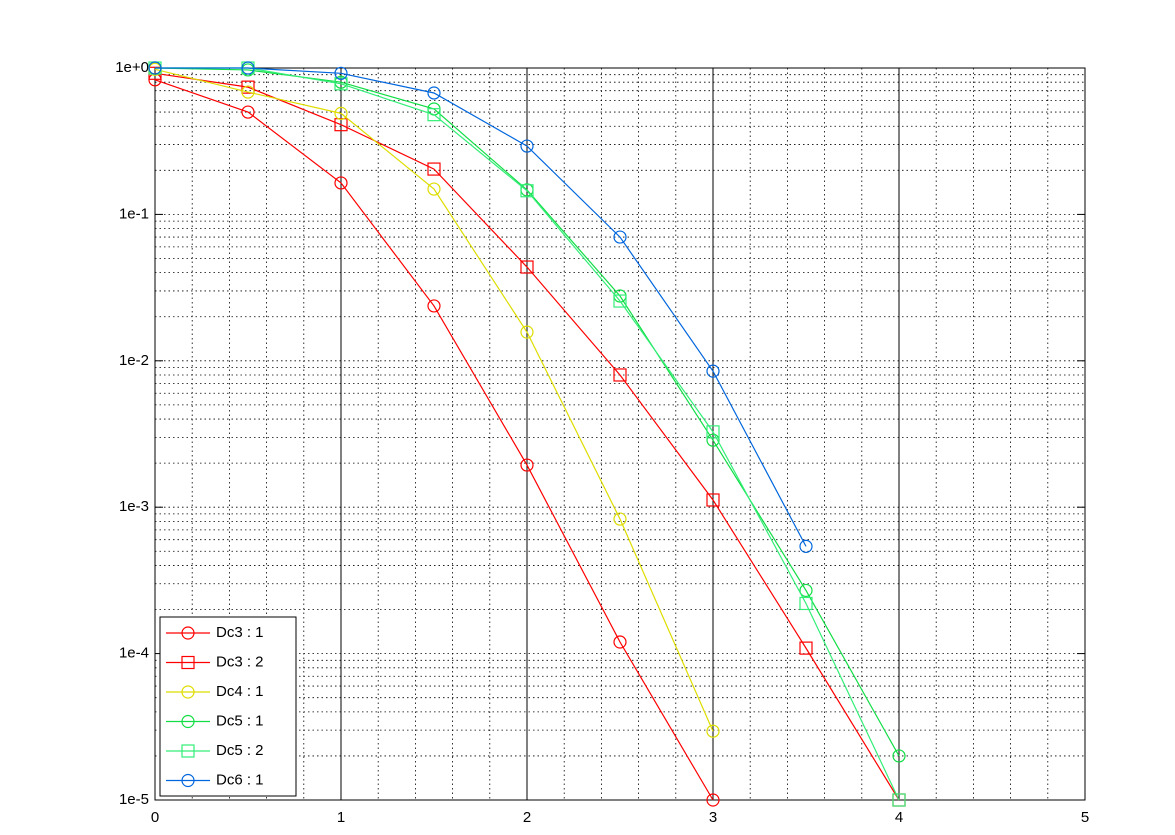 The height and width of the screenshot is (835, 1175). Describe the element at coordinates (1085, 817) in the screenshot. I see `x-tick-label: 5` at that location.